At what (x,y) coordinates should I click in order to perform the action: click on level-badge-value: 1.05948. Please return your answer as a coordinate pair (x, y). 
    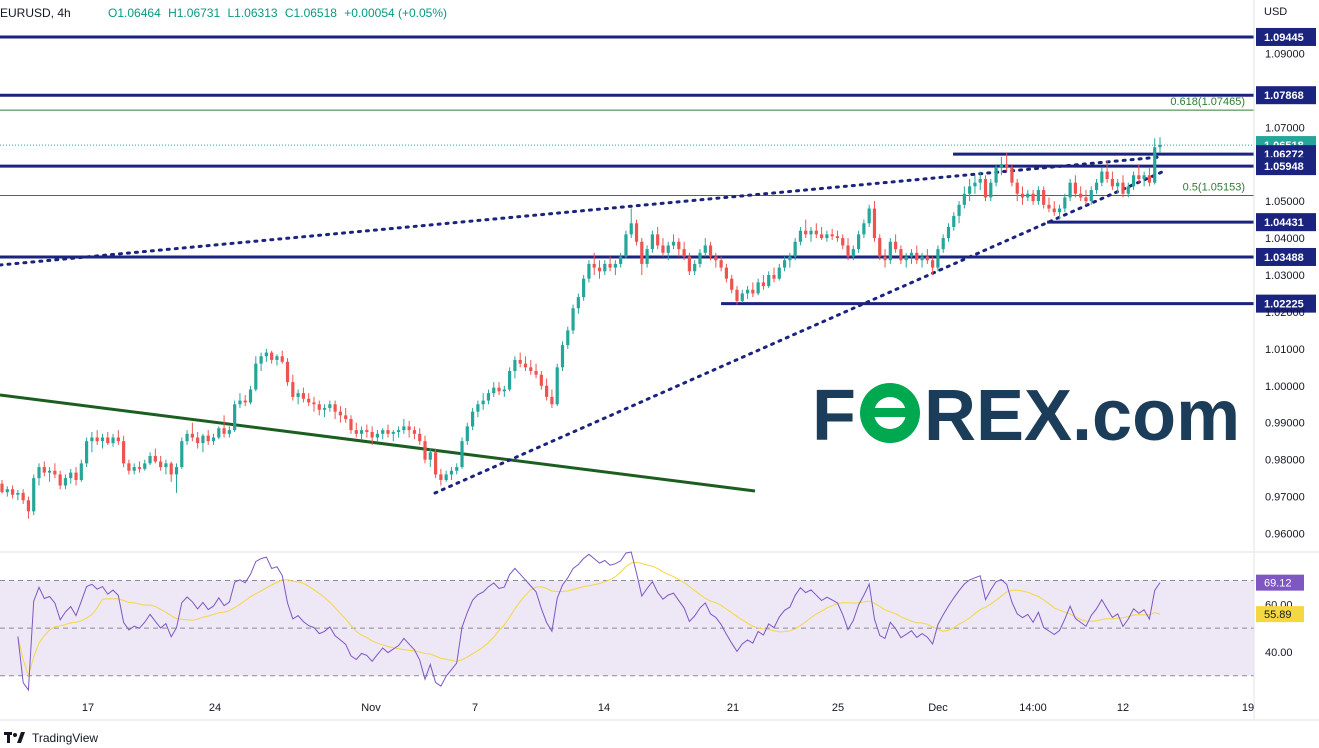
    Looking at the image, I should click on (1284, 167).